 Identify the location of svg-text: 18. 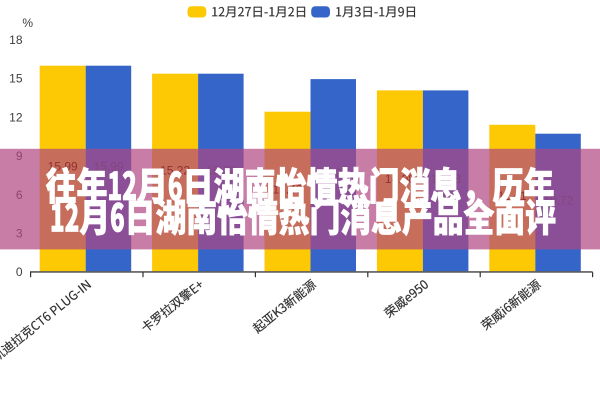
(16, 40).